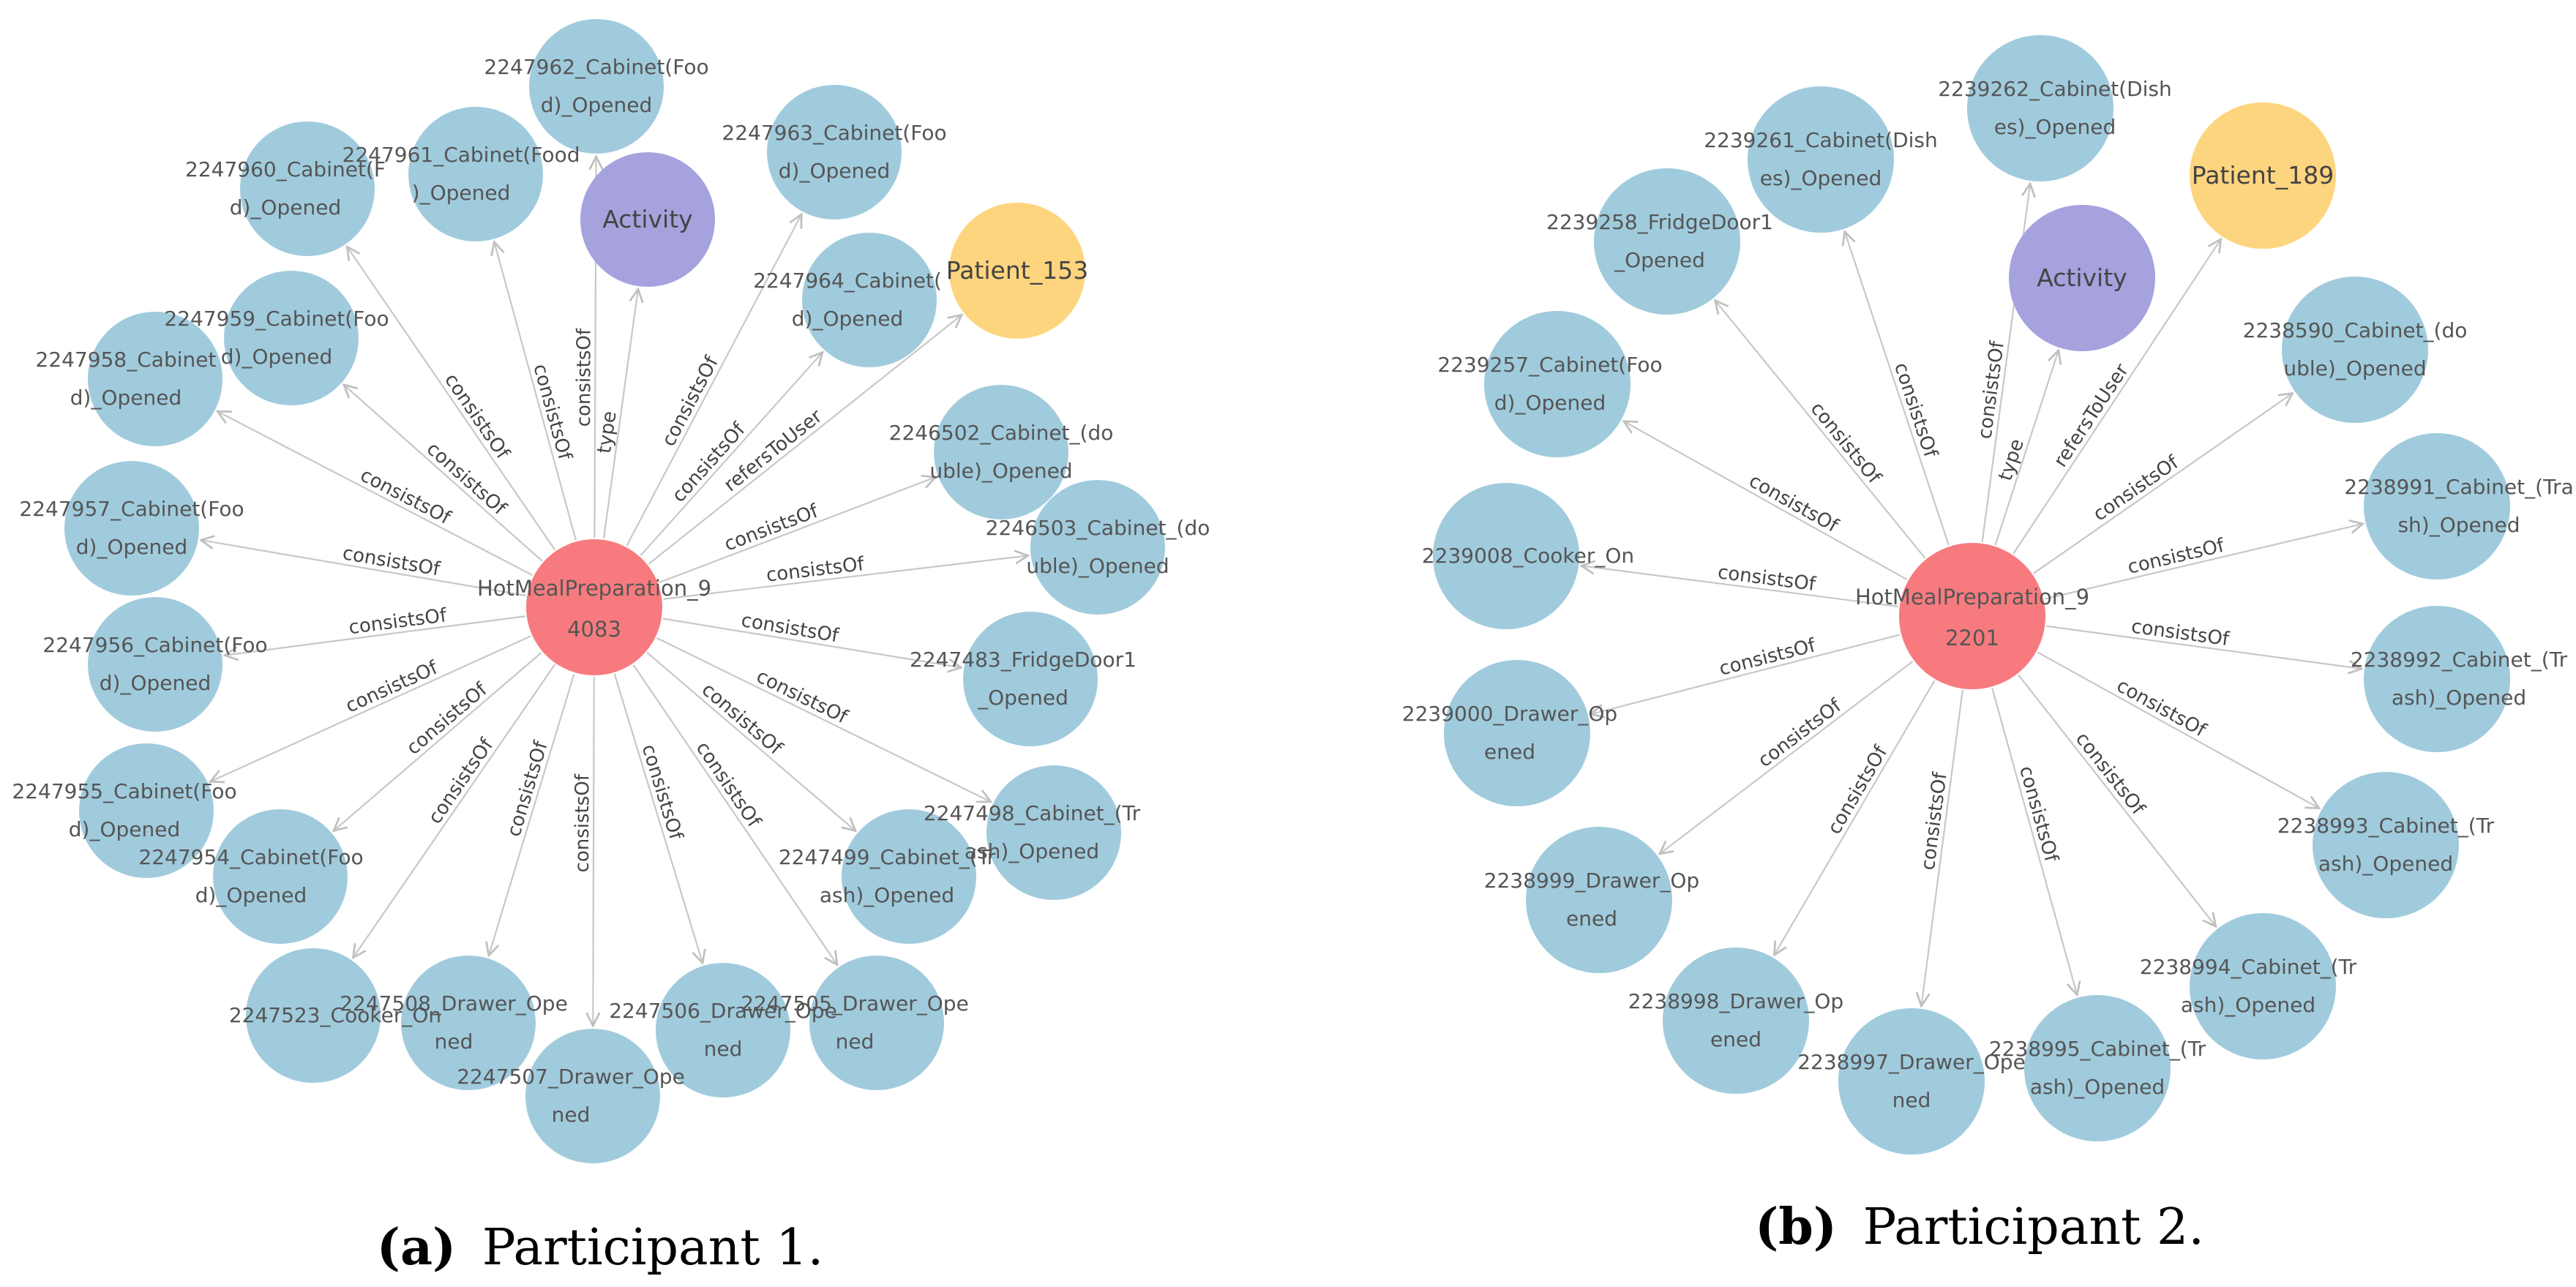 This screenshot has width=2576, height=1287. I want to click on edge-n2239257: consistsOf, so click(1766, 501).